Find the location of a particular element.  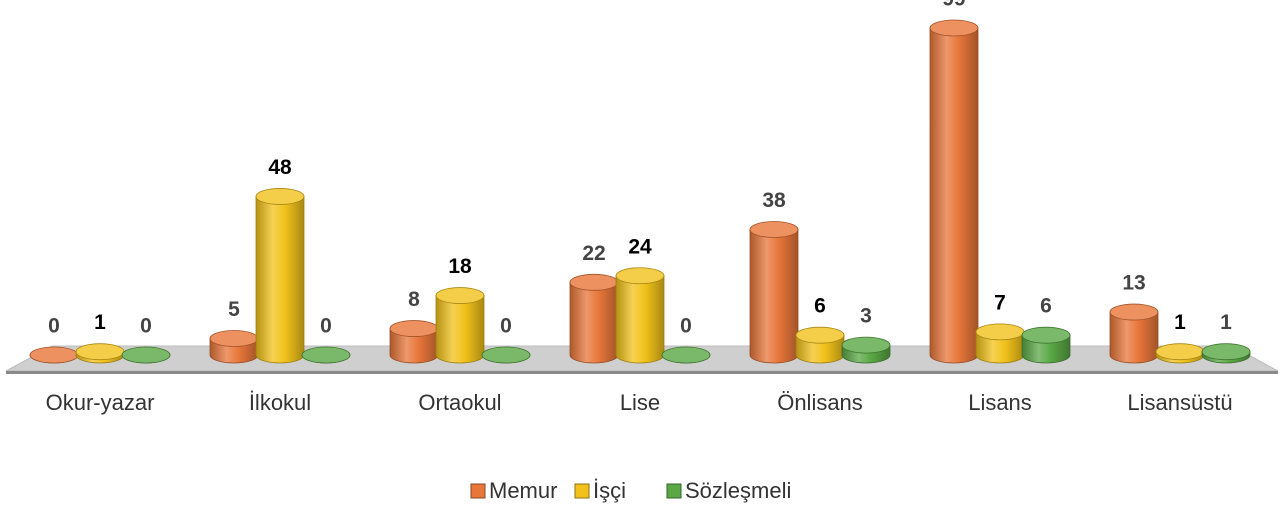

x-tick-label: Lisansüstü is located at coordinates (1179, 402).